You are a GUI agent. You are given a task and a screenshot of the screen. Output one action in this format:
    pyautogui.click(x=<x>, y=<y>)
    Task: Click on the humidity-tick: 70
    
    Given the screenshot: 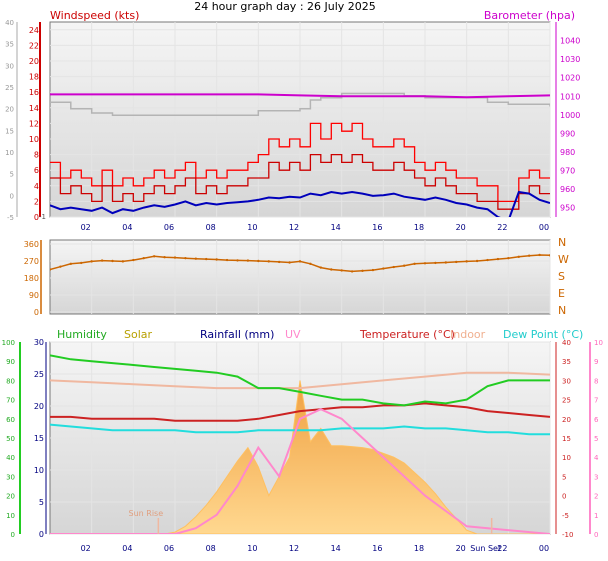 What is the action you would take?
    pyautogui.click(x=10, y=401)
    